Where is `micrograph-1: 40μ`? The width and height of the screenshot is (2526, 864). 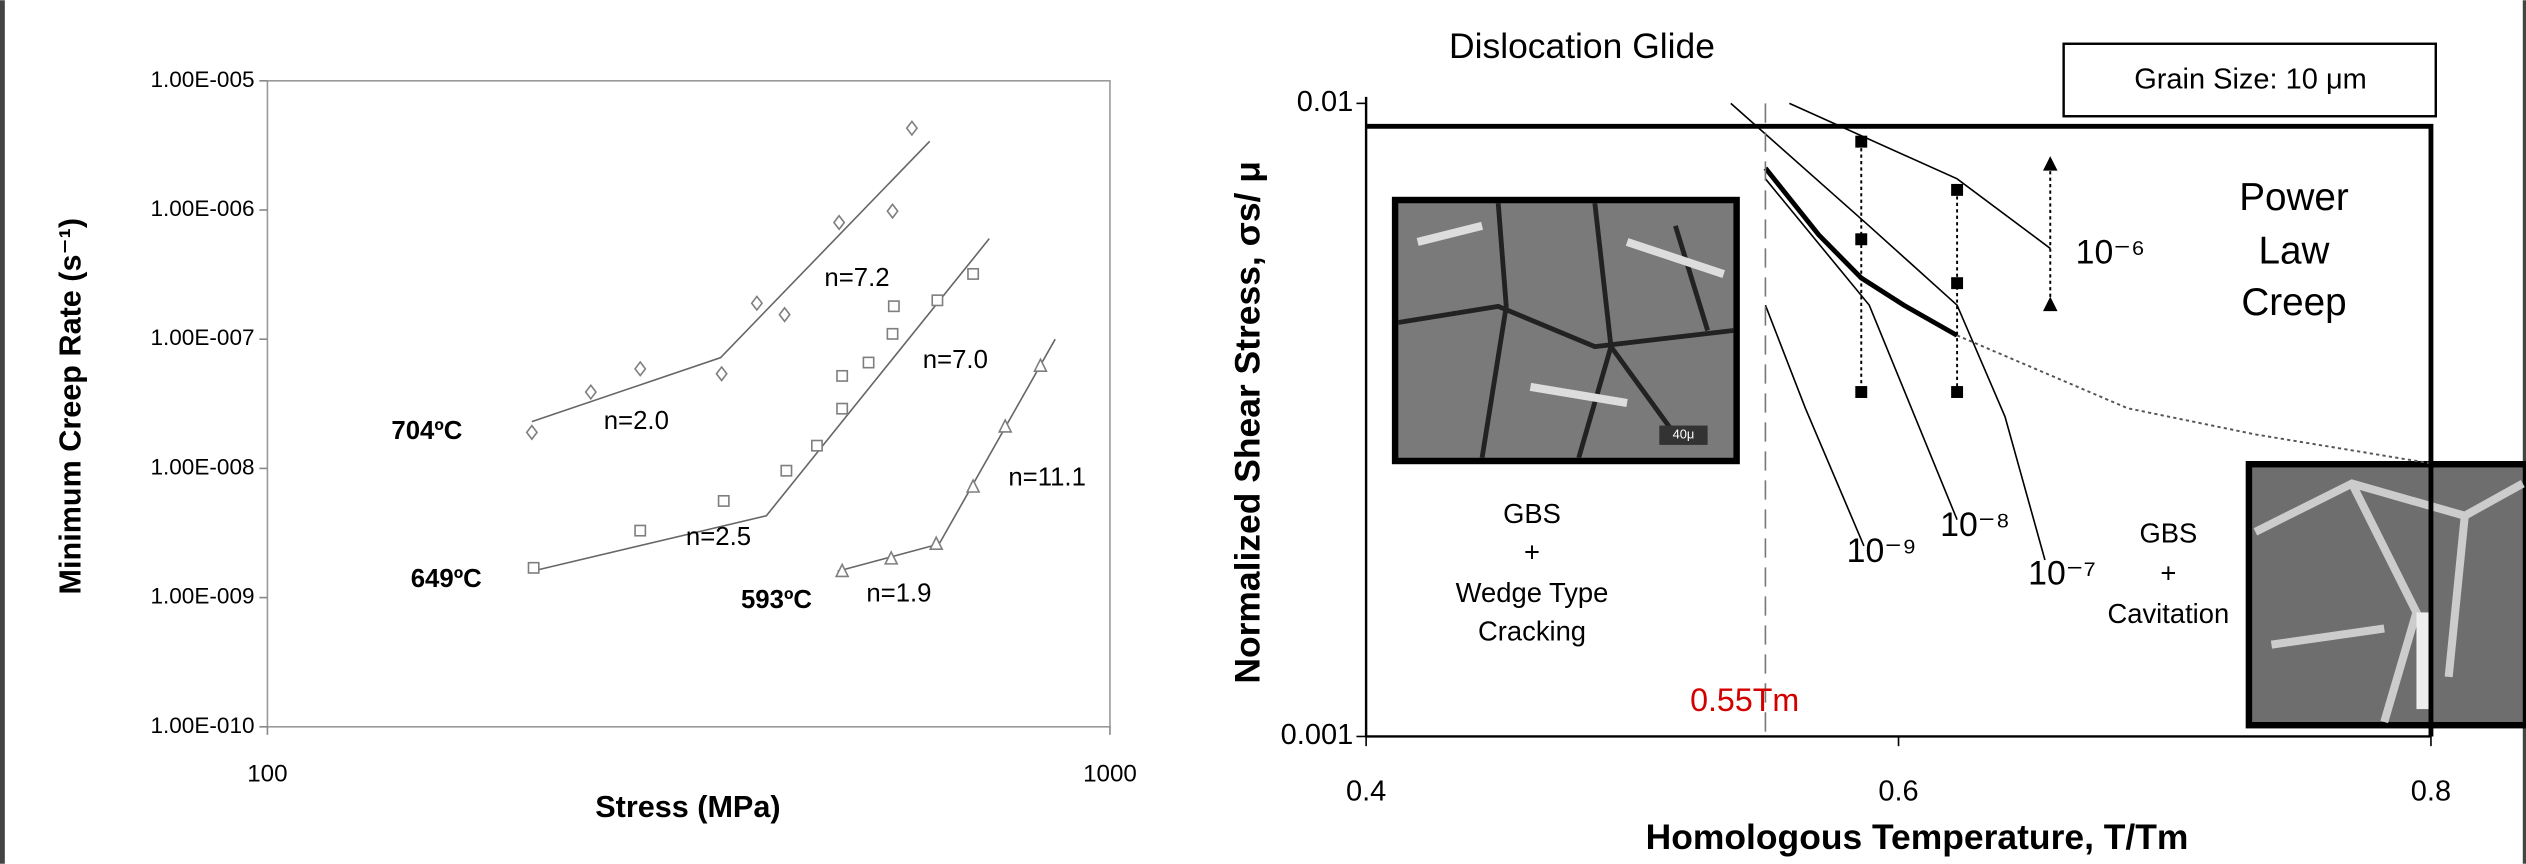
micrograph-1: 40μ is located at coordinates (1565, 330).